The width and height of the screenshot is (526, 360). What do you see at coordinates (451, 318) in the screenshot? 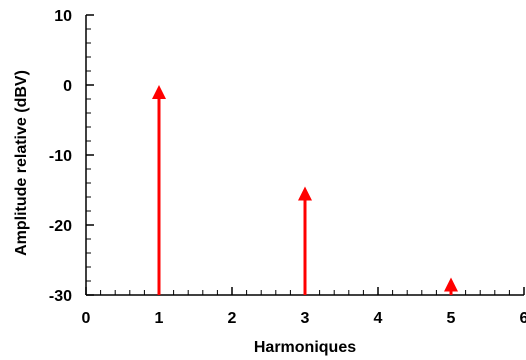
I see `x-tick-label: 5` at bounding box center [451, 318].